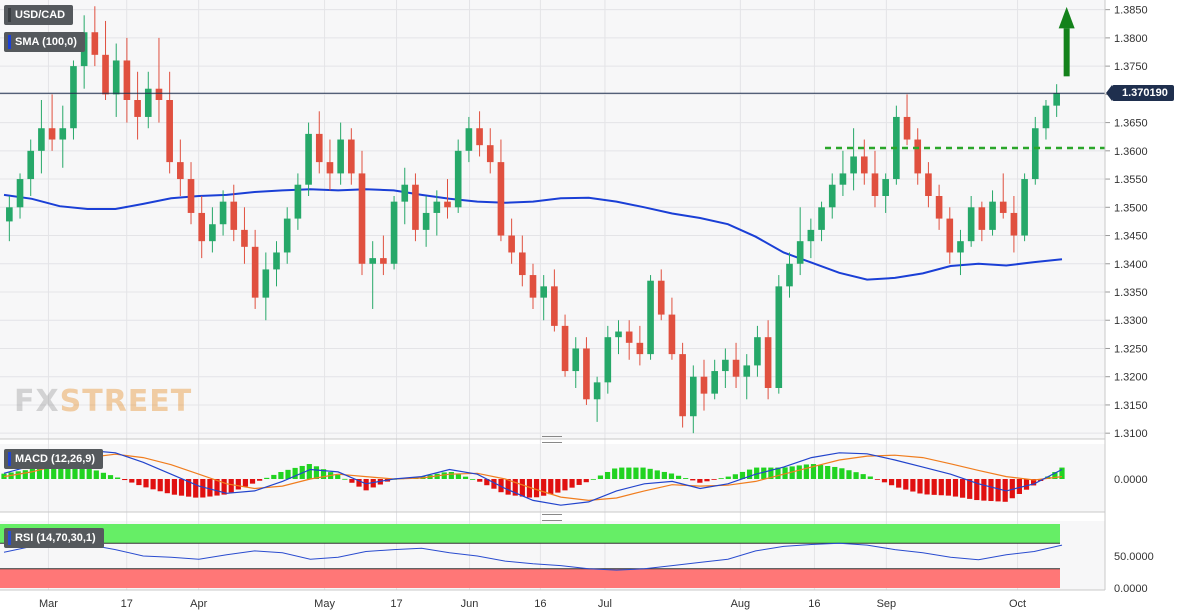 The width and height of the screenshot is (1182, 616). Describe the element at coordinates (39, 15) in the screenshot. I see `symbol-badge: USD/CAD` at that location.